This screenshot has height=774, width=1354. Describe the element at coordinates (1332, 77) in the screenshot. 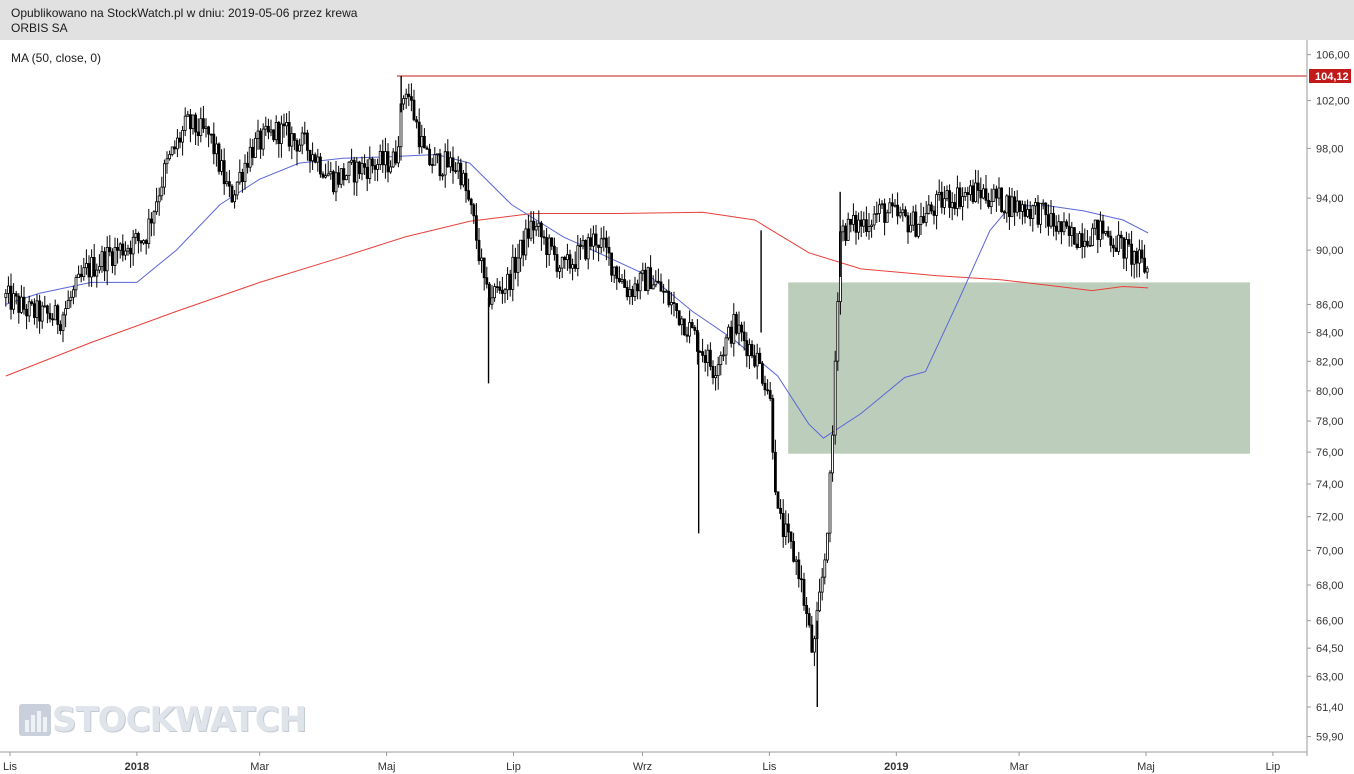

I see `price-badge-label: 104,12` at that location.